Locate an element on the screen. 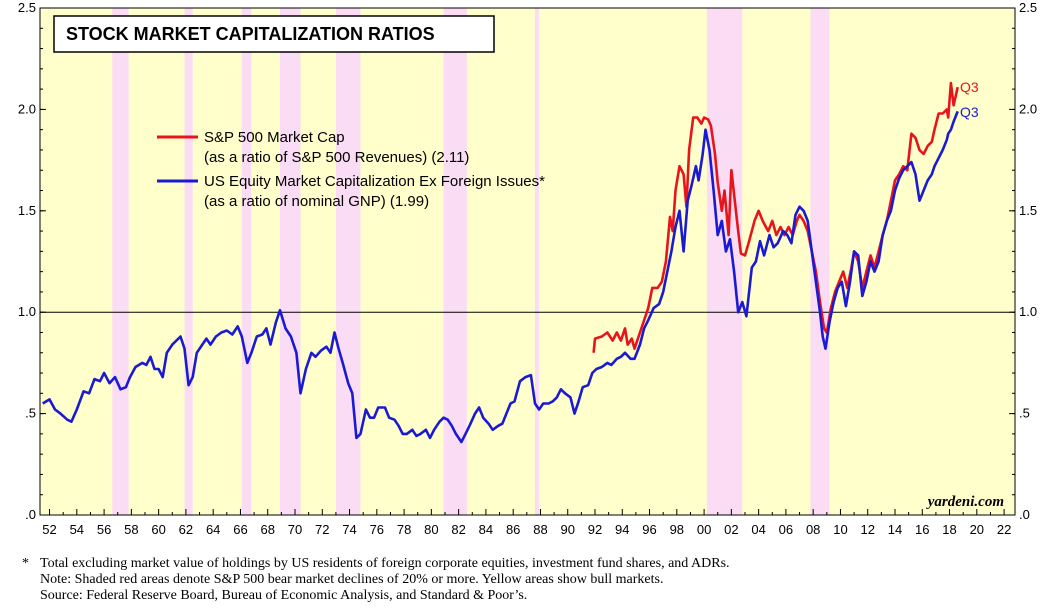 The height and width of the screenshot is (613, 1055). x-tick-label: 58 is located at coordinates (131, 529).